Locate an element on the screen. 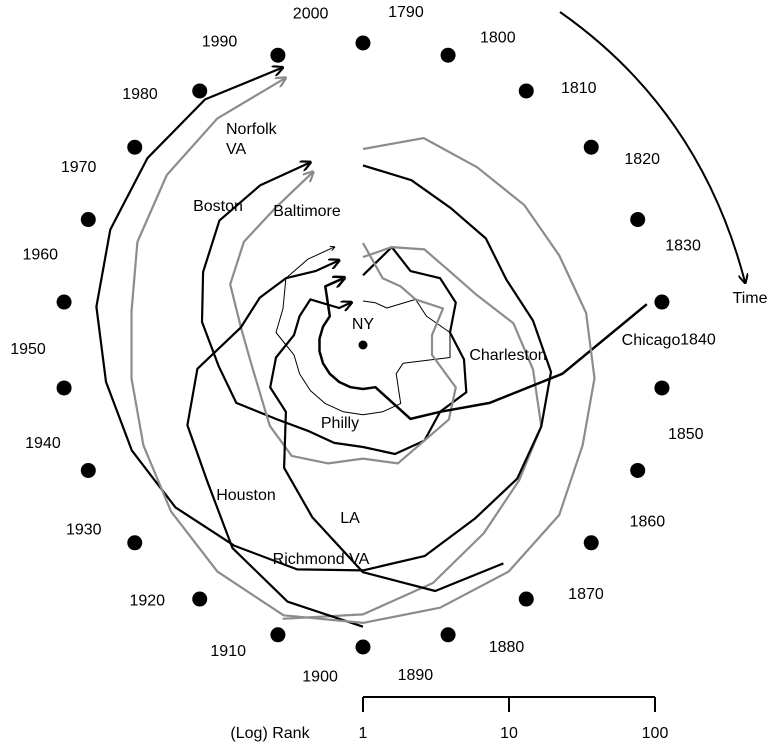 This screenshot has width=772, height=752. time-annotation: Time is located at coordinates (750, 298).